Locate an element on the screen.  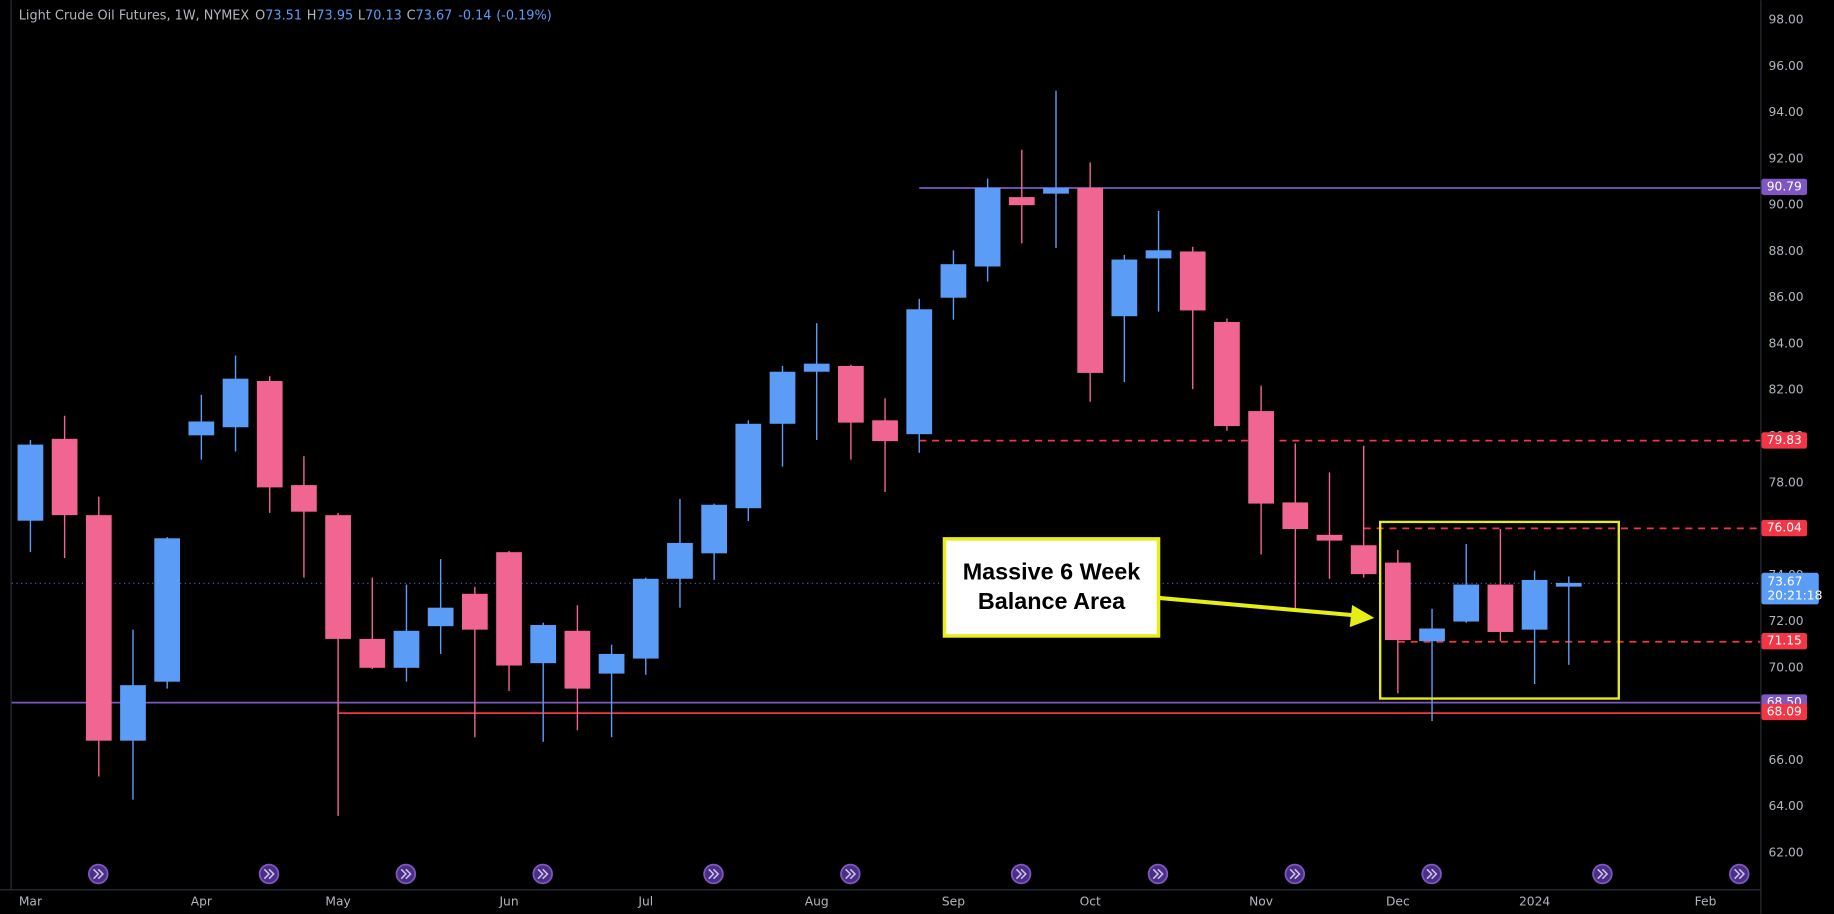
last-price-label: 73.67 is located at coordinates (1784, 582).